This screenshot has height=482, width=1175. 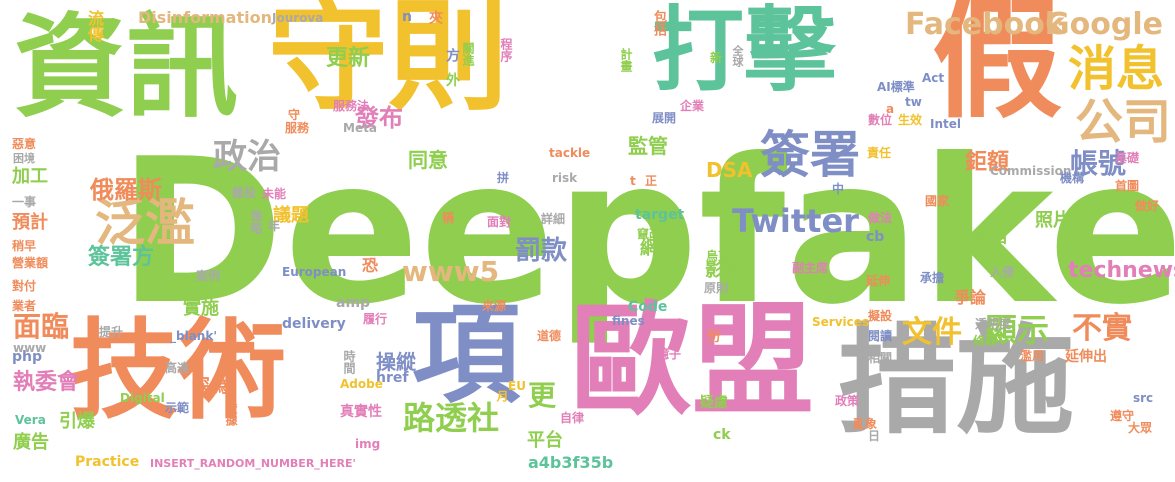 I want to click on cloud-word-24: 顯示, so click(x=1017, y=330).